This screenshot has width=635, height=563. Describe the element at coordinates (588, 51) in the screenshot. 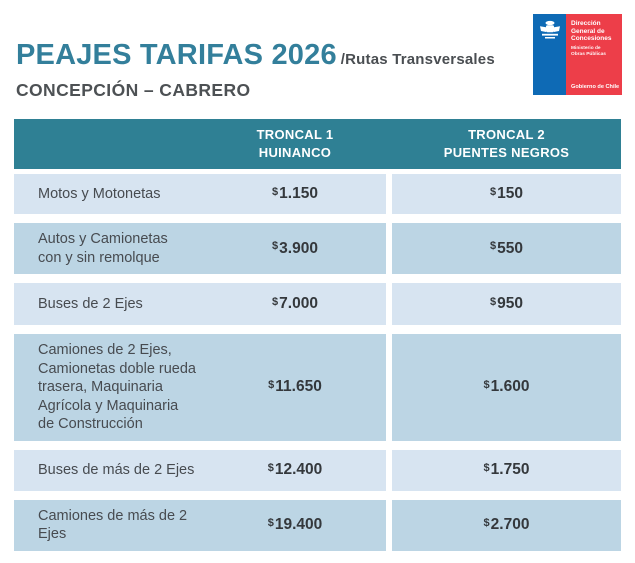

I see `logo-ministry-name: Ministerio de Obras Públicas` at that location.